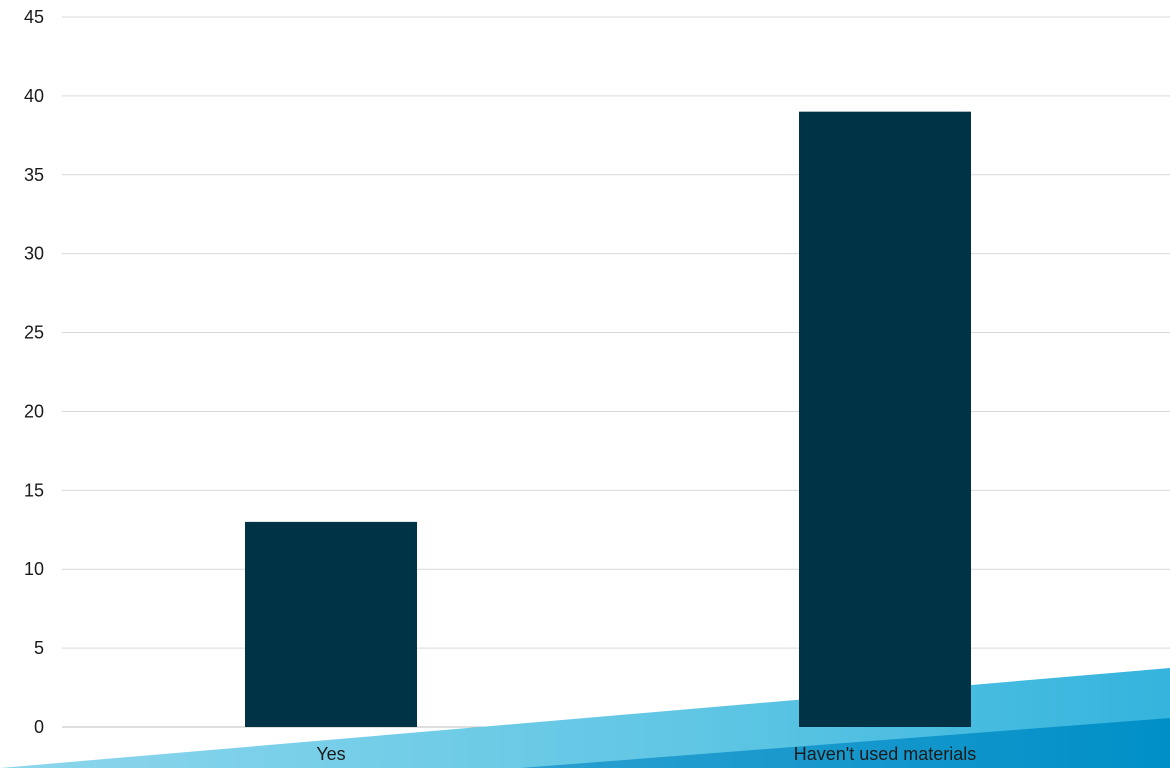 The height and width of the screenshot is (768, 1170). I want to click on y-tick-label: 5, so click(39, 648).